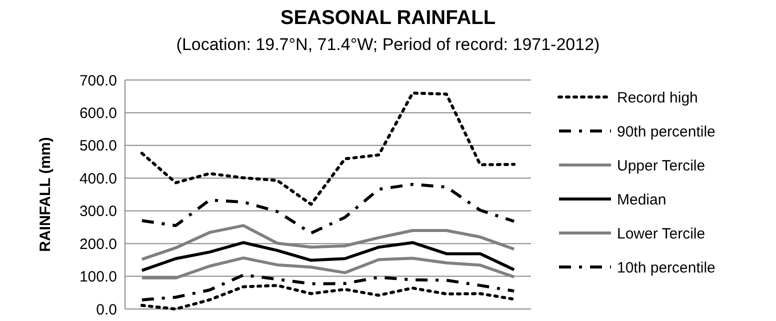 The image size is (776, 321). Describe the element at coordinates (45, 194) in the screenshot. I see `y-axis-title: RAINFALL (mm)` at that location.